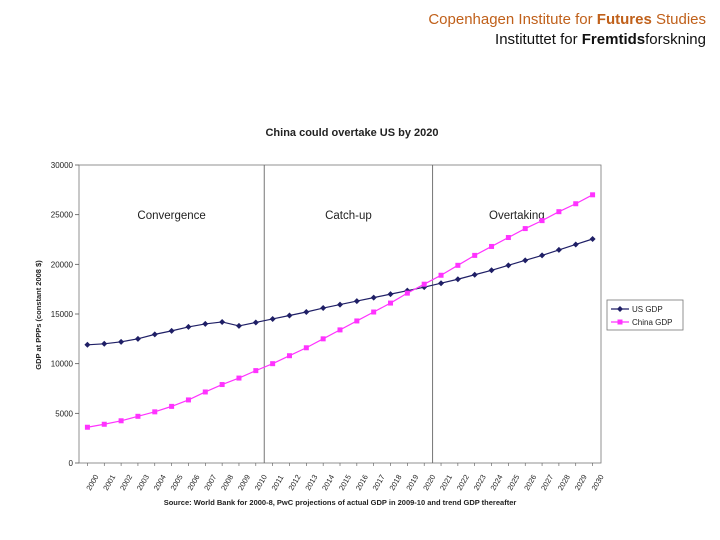 This screenshot has height=540, width=720. Describe the element at coordinates (244, 482) in the screenshot. I see `x-tick-label: 2009` at that location.